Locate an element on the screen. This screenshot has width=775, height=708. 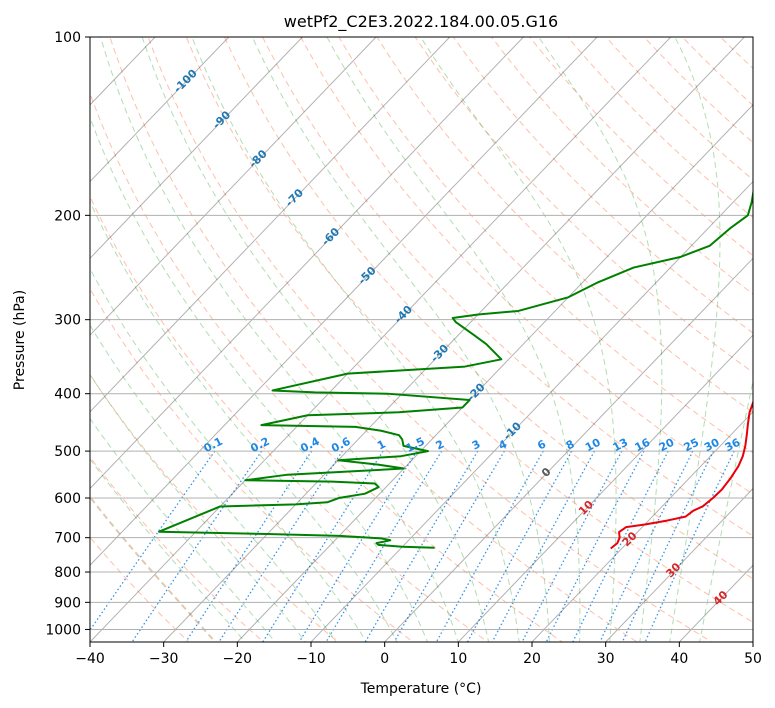
x-tick-label: −30 is located at coordinates (164, 659).